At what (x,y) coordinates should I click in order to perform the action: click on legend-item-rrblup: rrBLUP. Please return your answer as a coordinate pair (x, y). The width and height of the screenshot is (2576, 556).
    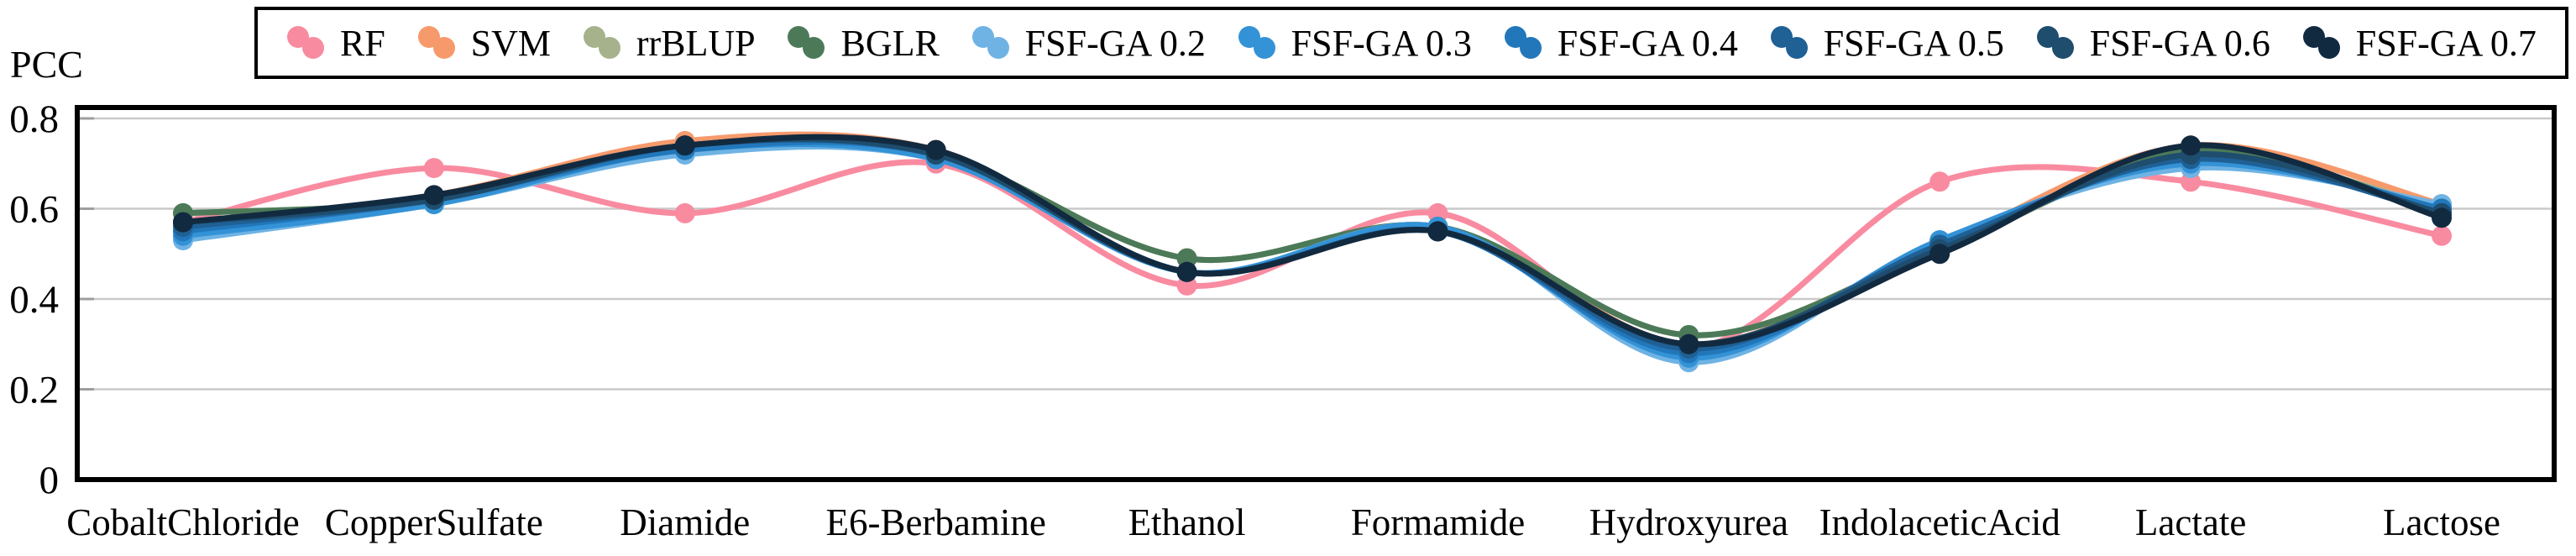
    Looking at the image, I should click on (670, 43).